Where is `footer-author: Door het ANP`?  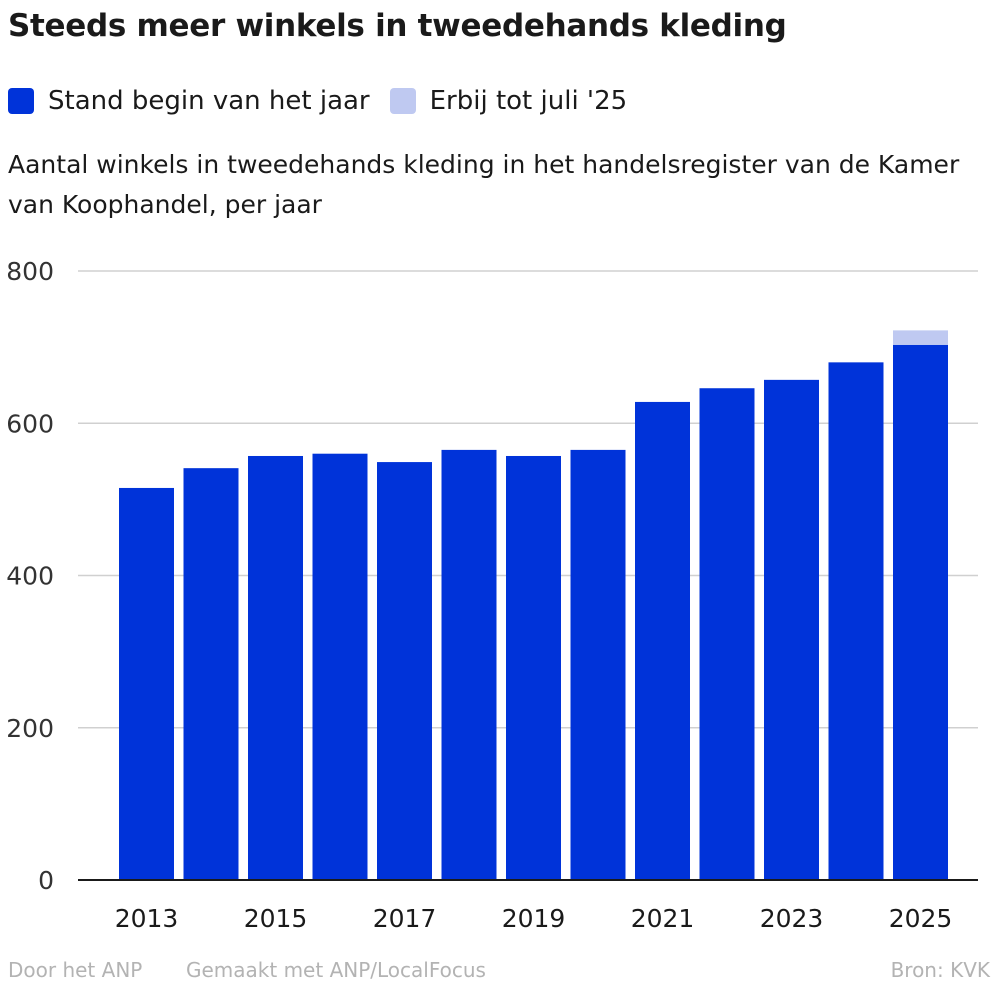
footer-author: Door het ANP is located at coordinates (75, 970).